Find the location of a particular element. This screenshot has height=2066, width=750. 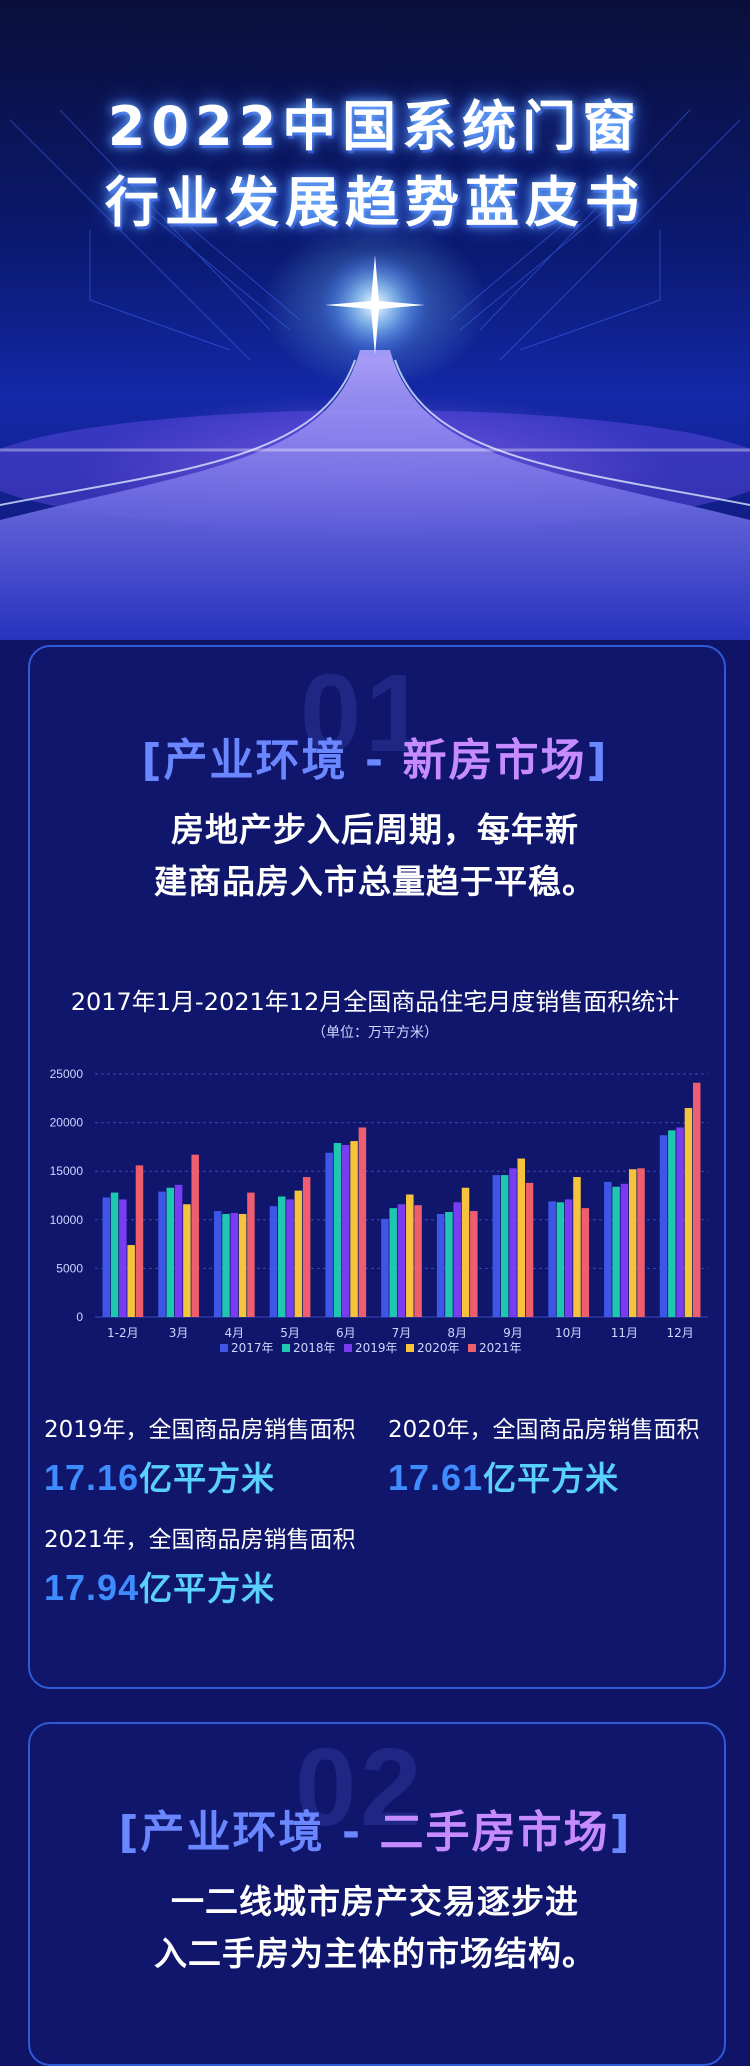

section1-title: [产业环境 - 新房市场] is located at coordinates (375, 756).